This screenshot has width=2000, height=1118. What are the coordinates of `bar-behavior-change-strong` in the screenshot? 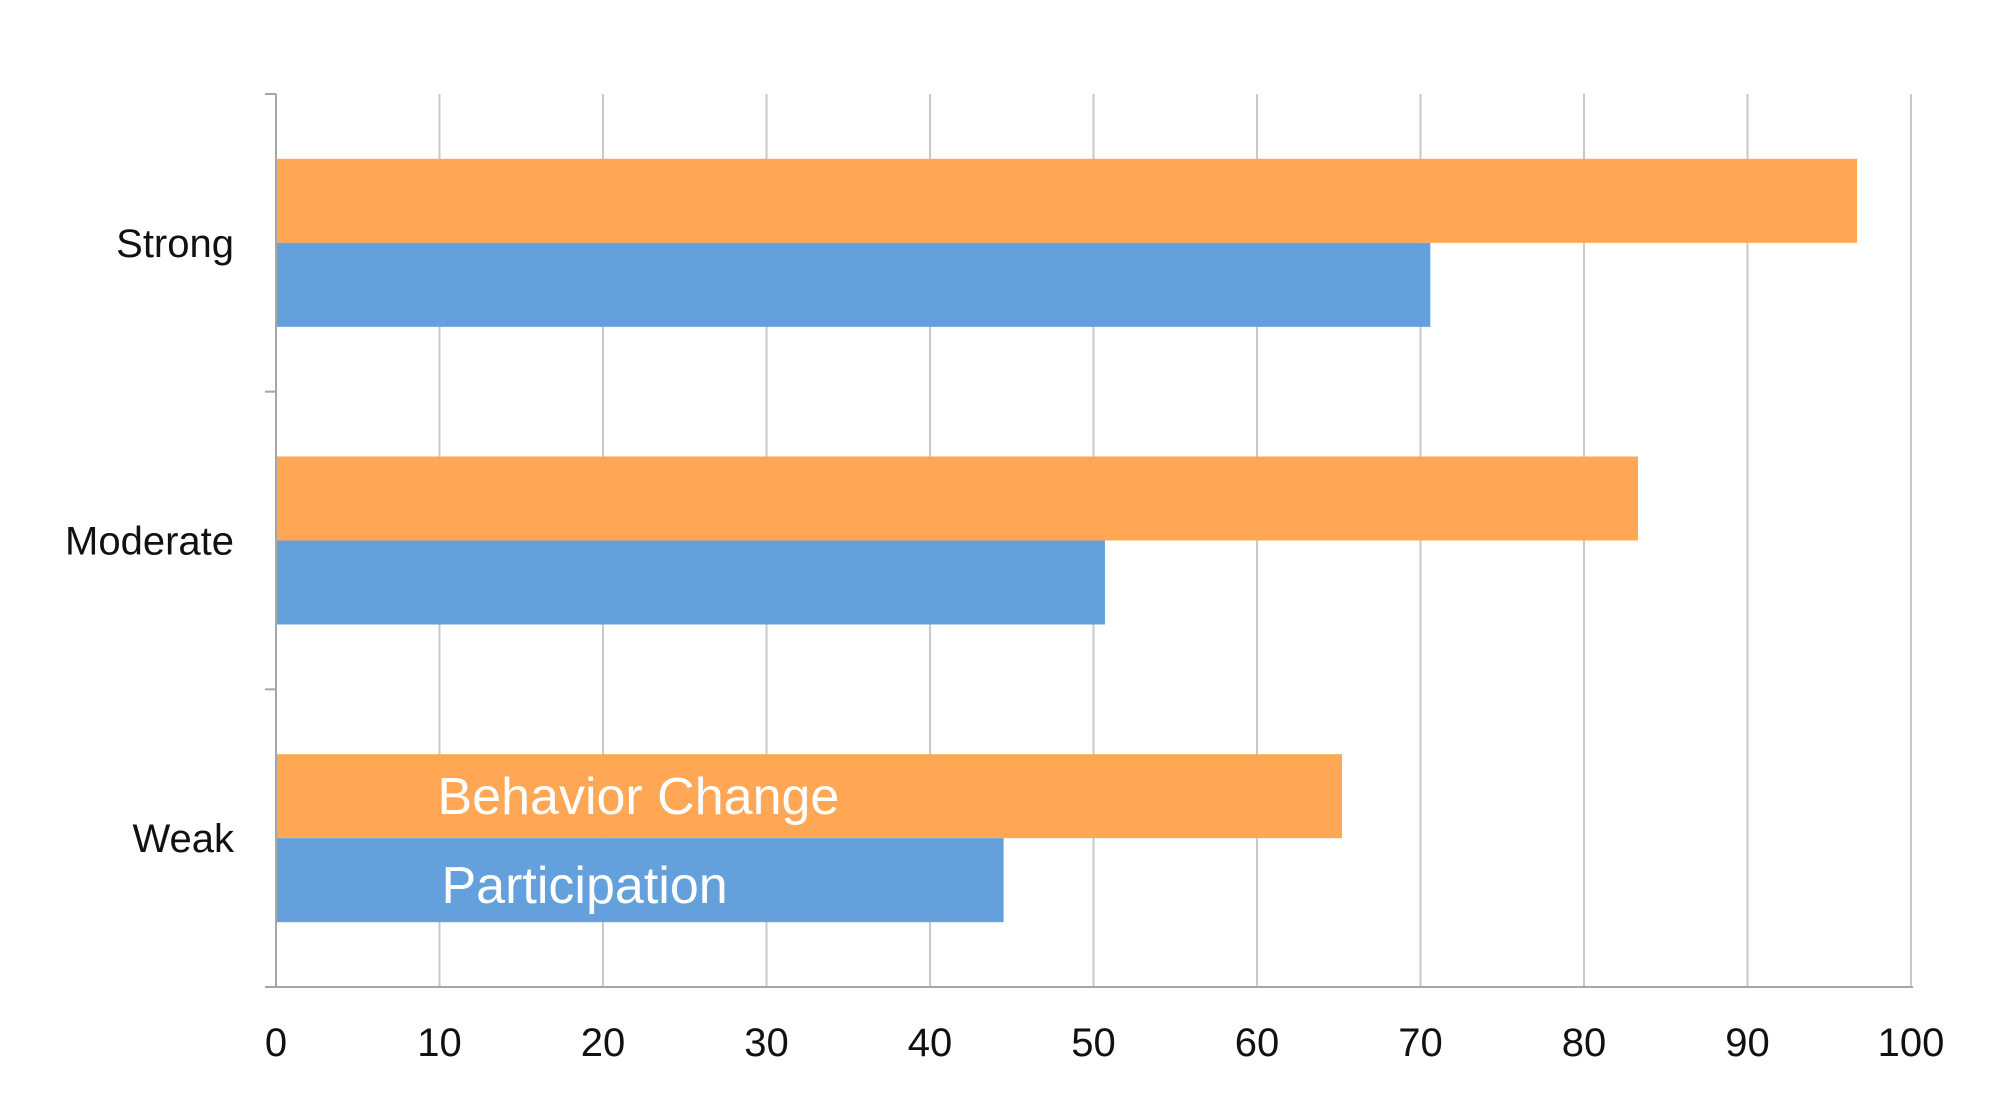 It's located at (1067, 200).